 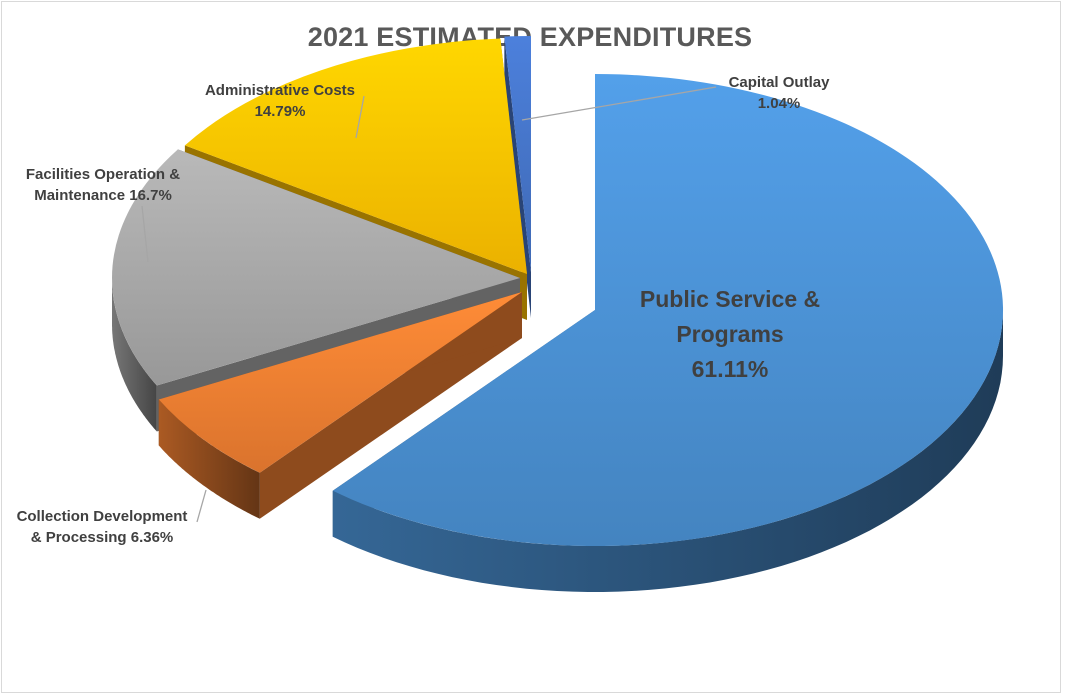 I want to click on leader-line-facilities, so click(x=145, y=234).